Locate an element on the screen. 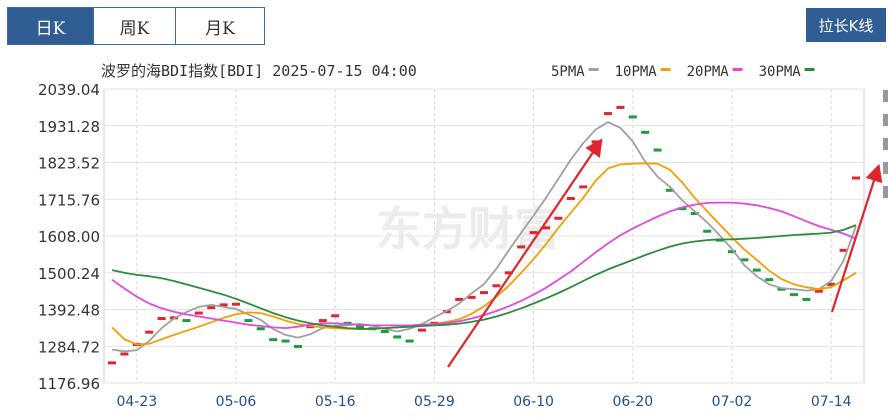 Image resolution: width=888 pixels, height=417 pixels. x-tick-label: 07-14 is located at coordinates (831, 402).